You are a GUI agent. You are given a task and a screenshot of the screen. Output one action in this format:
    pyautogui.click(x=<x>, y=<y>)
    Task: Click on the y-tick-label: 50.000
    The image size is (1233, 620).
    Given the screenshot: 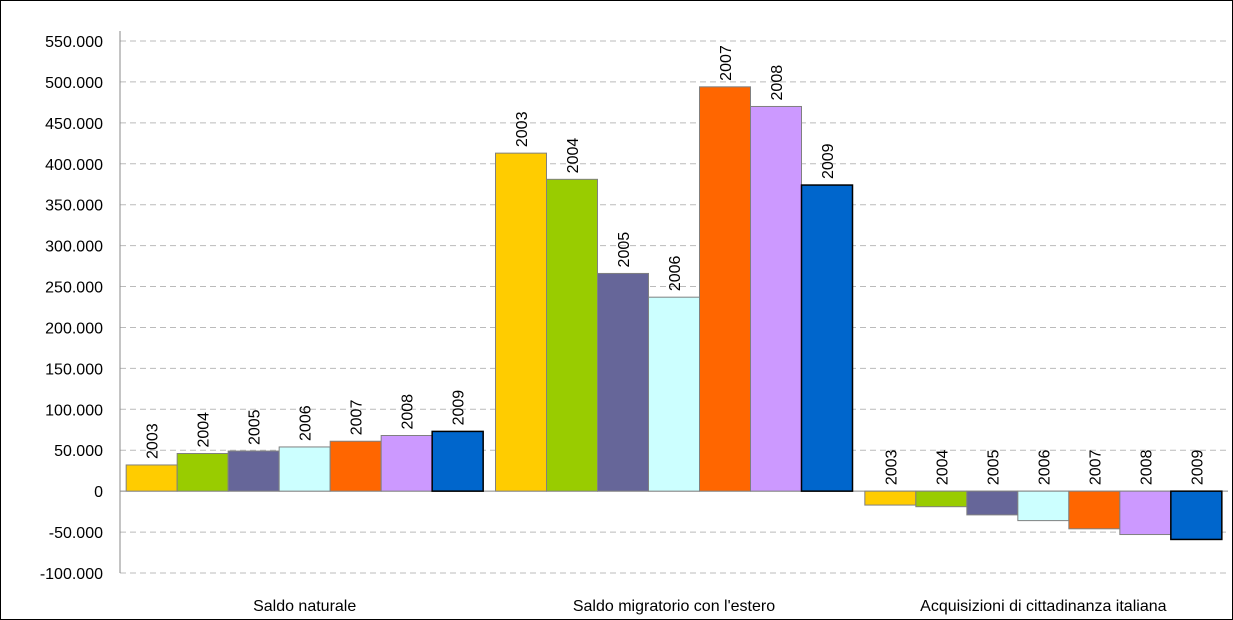 What is the action you would take?
    pyautogui.click(x=78, y=451)
    